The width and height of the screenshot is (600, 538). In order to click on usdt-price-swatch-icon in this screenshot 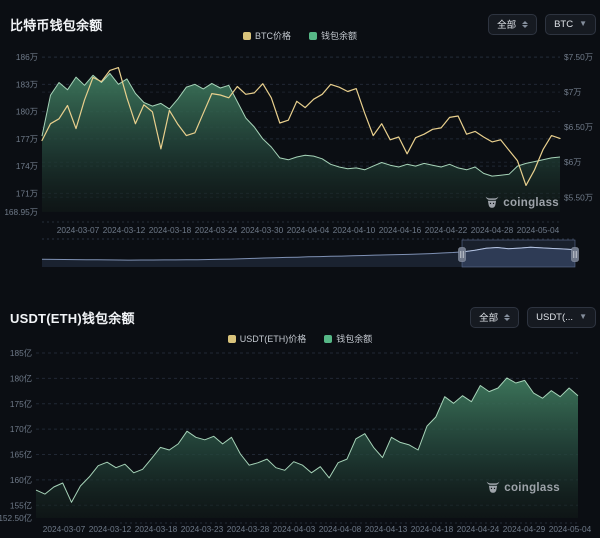, I will do `click(231, 338)`.